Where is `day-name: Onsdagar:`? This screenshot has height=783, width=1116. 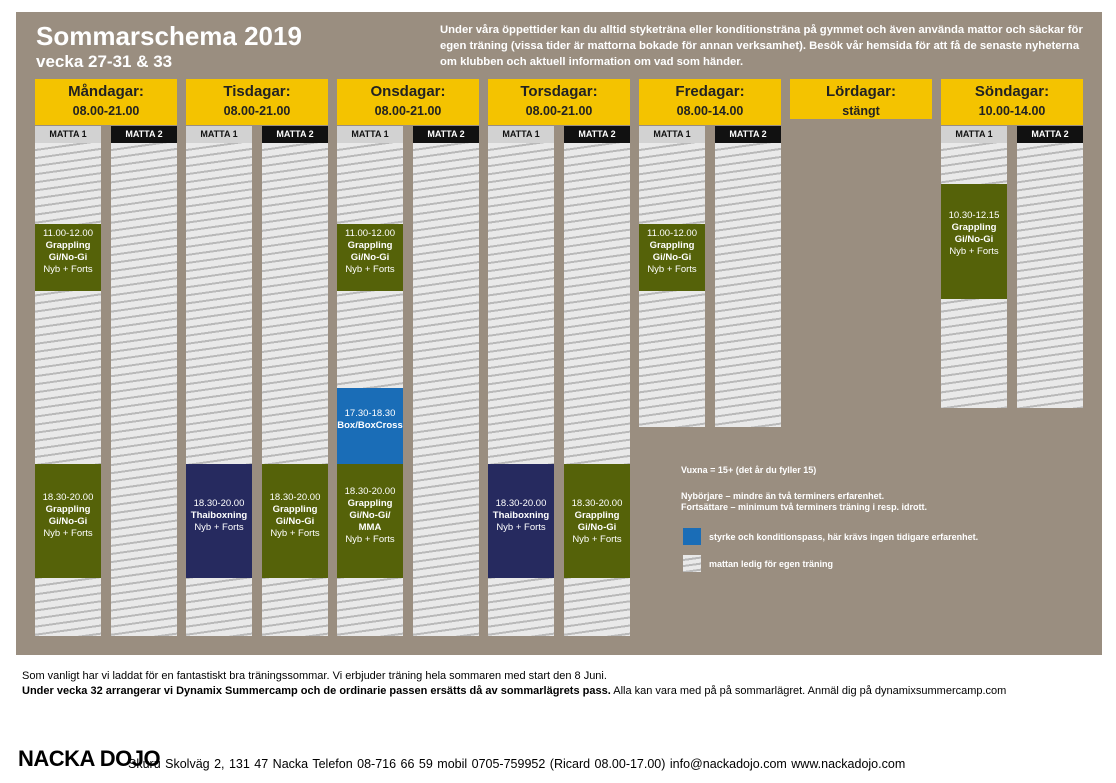
day-name: Onsdagar: is located at coordinates (408, 91).